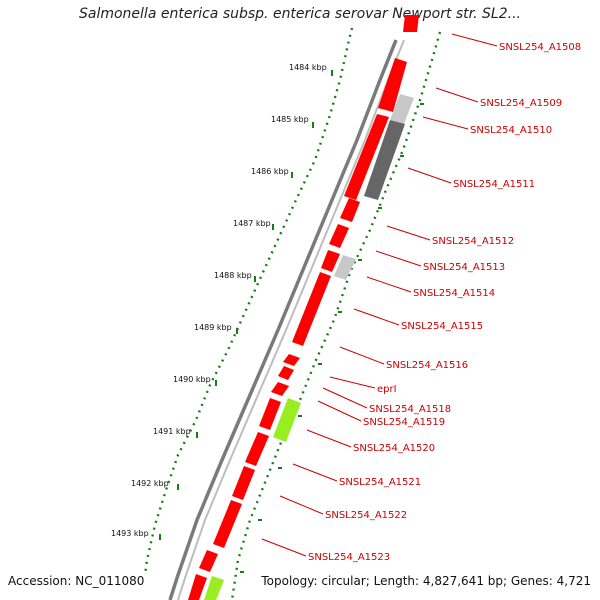  Describe the element at coordinates (280, 389) in the screenshot. I see `gene-feature-a1518` at that location.